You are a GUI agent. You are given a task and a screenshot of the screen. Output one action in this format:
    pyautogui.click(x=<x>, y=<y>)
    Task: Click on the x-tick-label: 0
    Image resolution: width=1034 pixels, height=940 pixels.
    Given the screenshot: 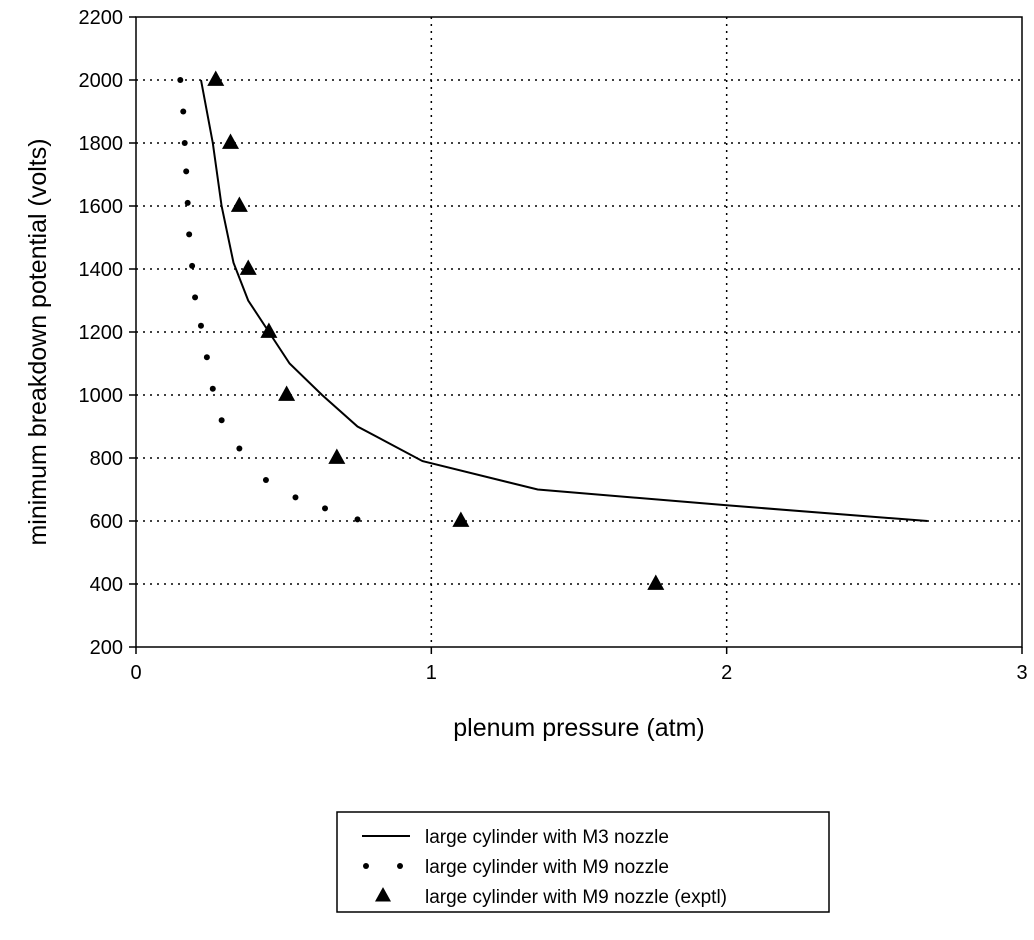 What is the action you would take?
    pyautogui.click(x=135, y=673)
    